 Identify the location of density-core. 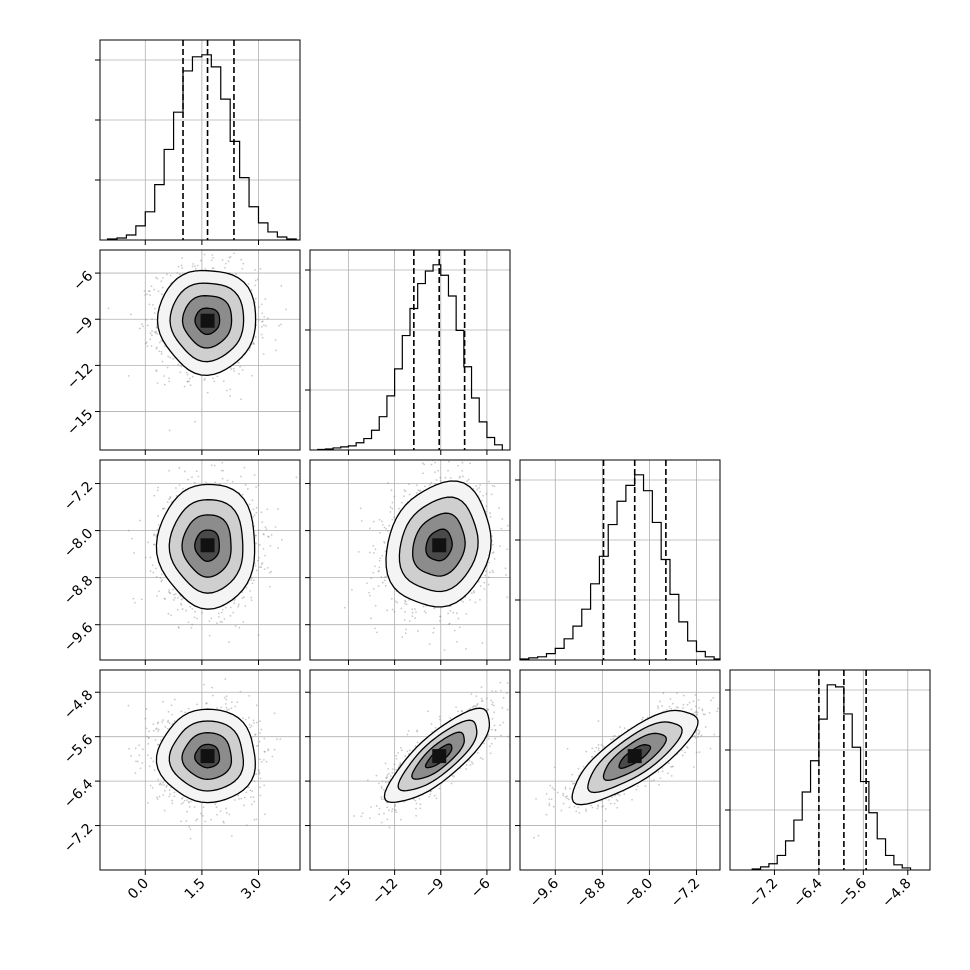
(439, 756).